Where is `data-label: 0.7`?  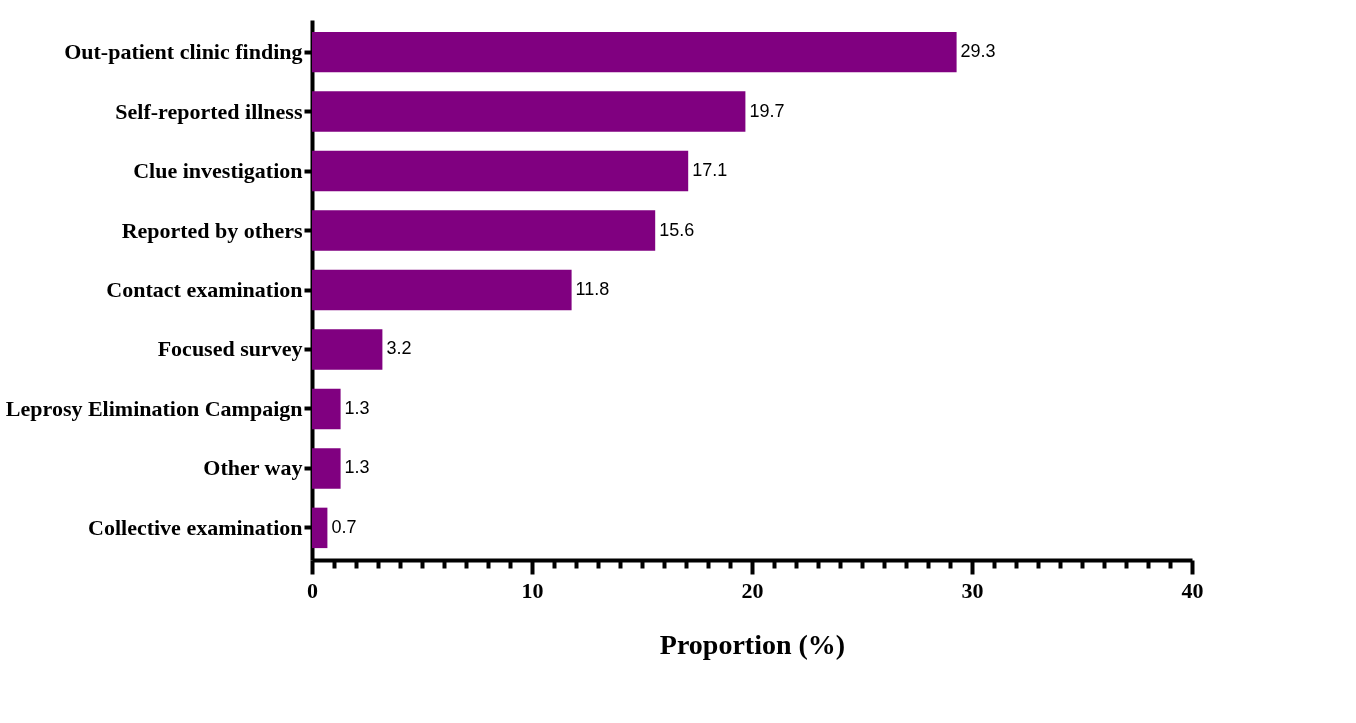 data-label: 0.7 is located at coordinates (344, 526).